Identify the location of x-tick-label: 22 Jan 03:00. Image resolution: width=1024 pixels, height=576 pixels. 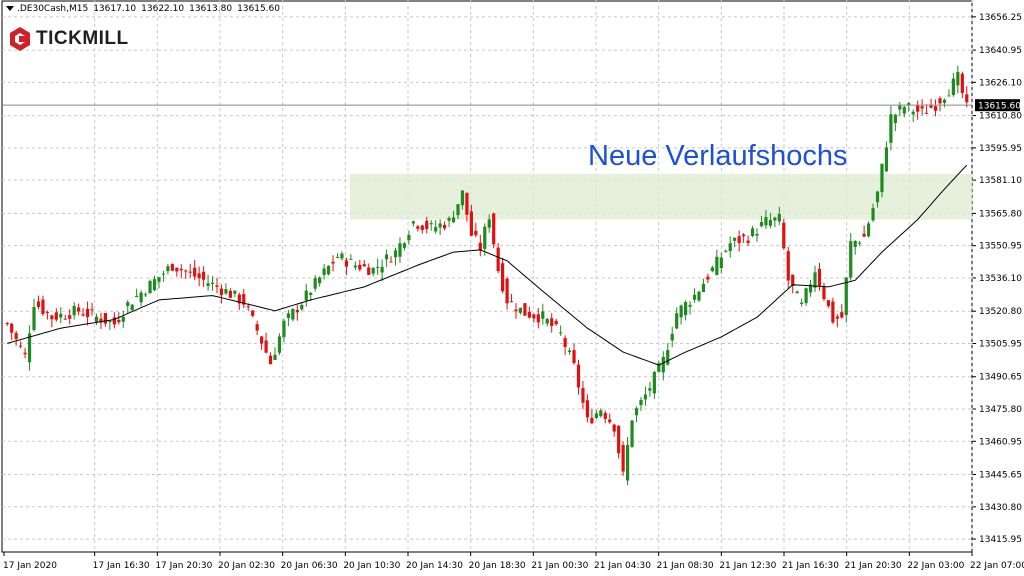
(935, 566).